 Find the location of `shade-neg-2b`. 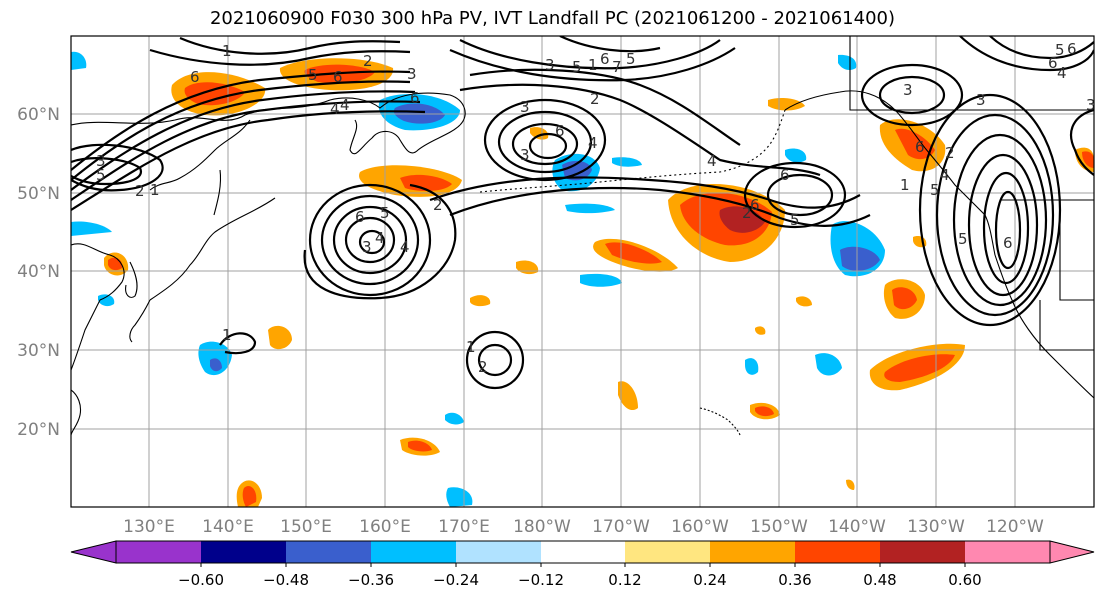

shade-neg-2b is located at coordinates (577, 170).